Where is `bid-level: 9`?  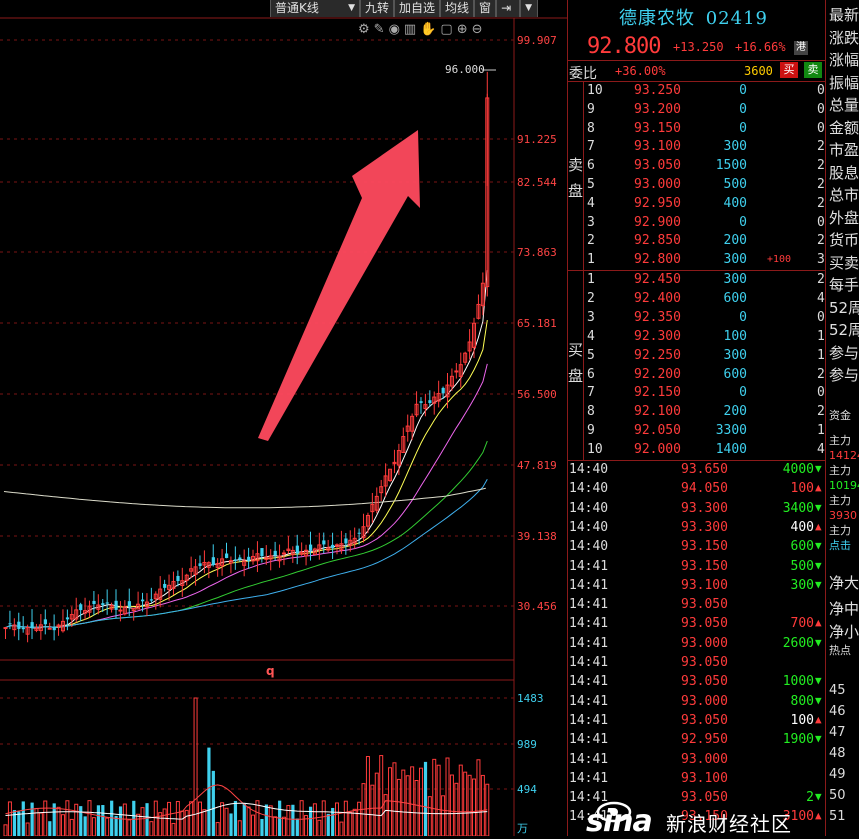 bid-level: 9 is located at coordinates (591, 431).